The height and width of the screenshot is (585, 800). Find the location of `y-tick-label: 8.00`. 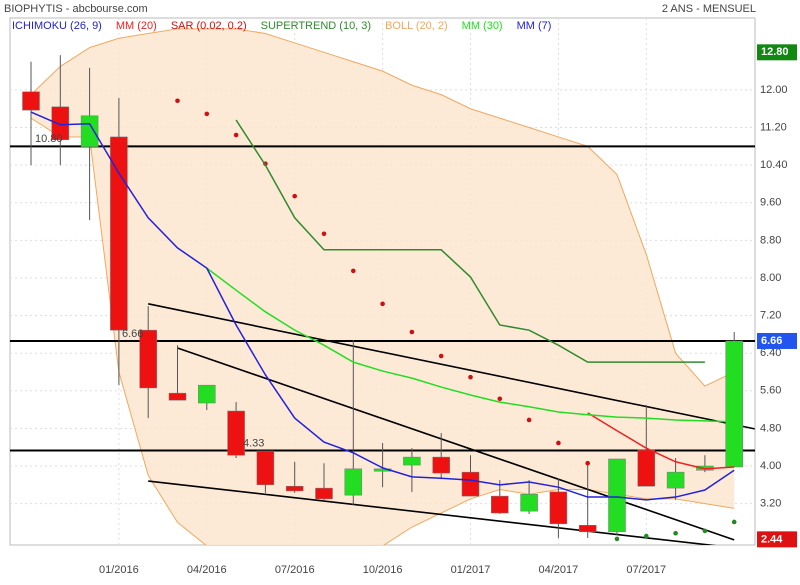

y-tick-label: 8.00 is located at coordinates (770, 278).